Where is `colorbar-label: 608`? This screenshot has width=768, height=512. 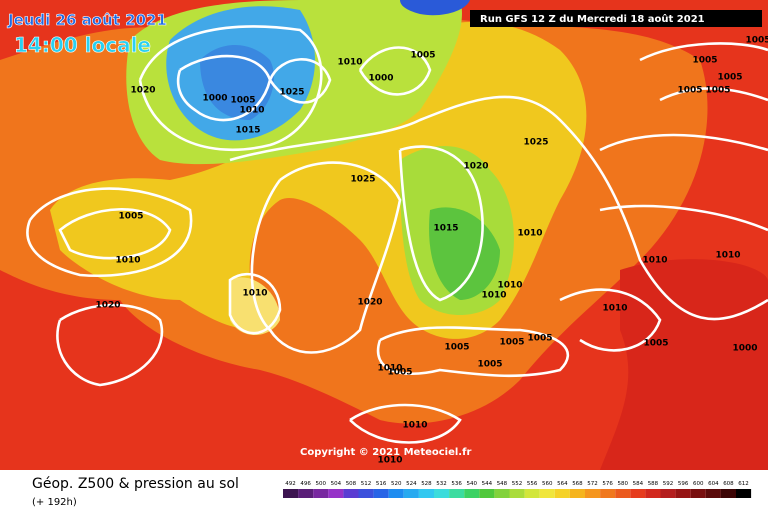
colorbar-label: 608 is located at coordinates (728, 484).